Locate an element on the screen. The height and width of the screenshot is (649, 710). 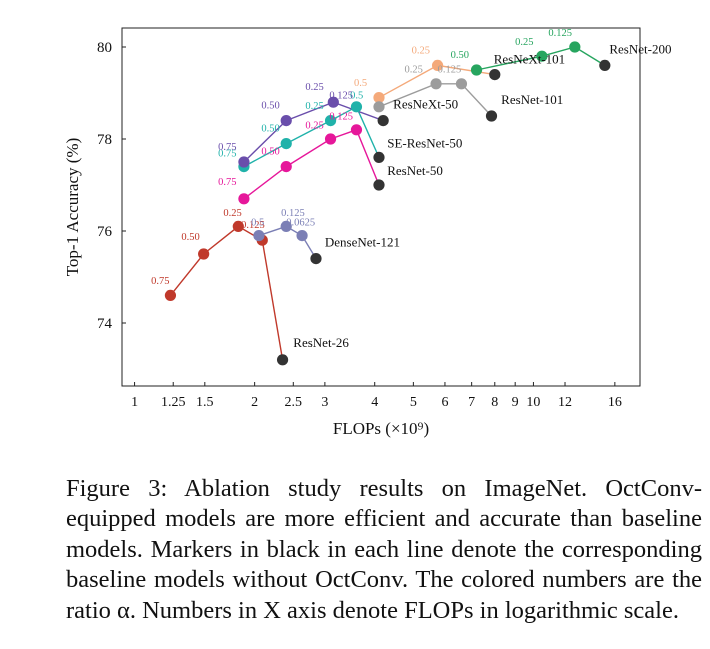
x-tick-label: 8 is located at coordinates (494, 402).